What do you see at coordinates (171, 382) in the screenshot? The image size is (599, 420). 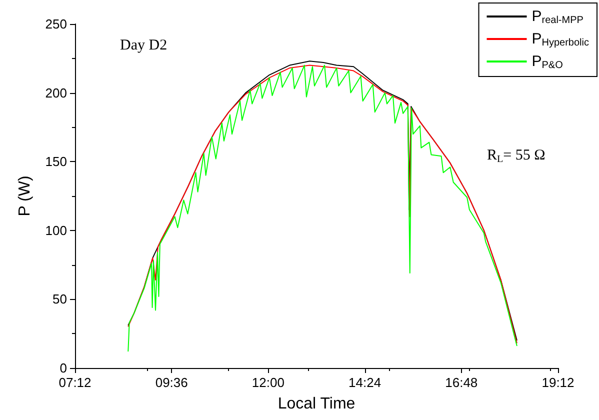 I see `x-tick-label: 09:36` at bounding box center [171, 382].